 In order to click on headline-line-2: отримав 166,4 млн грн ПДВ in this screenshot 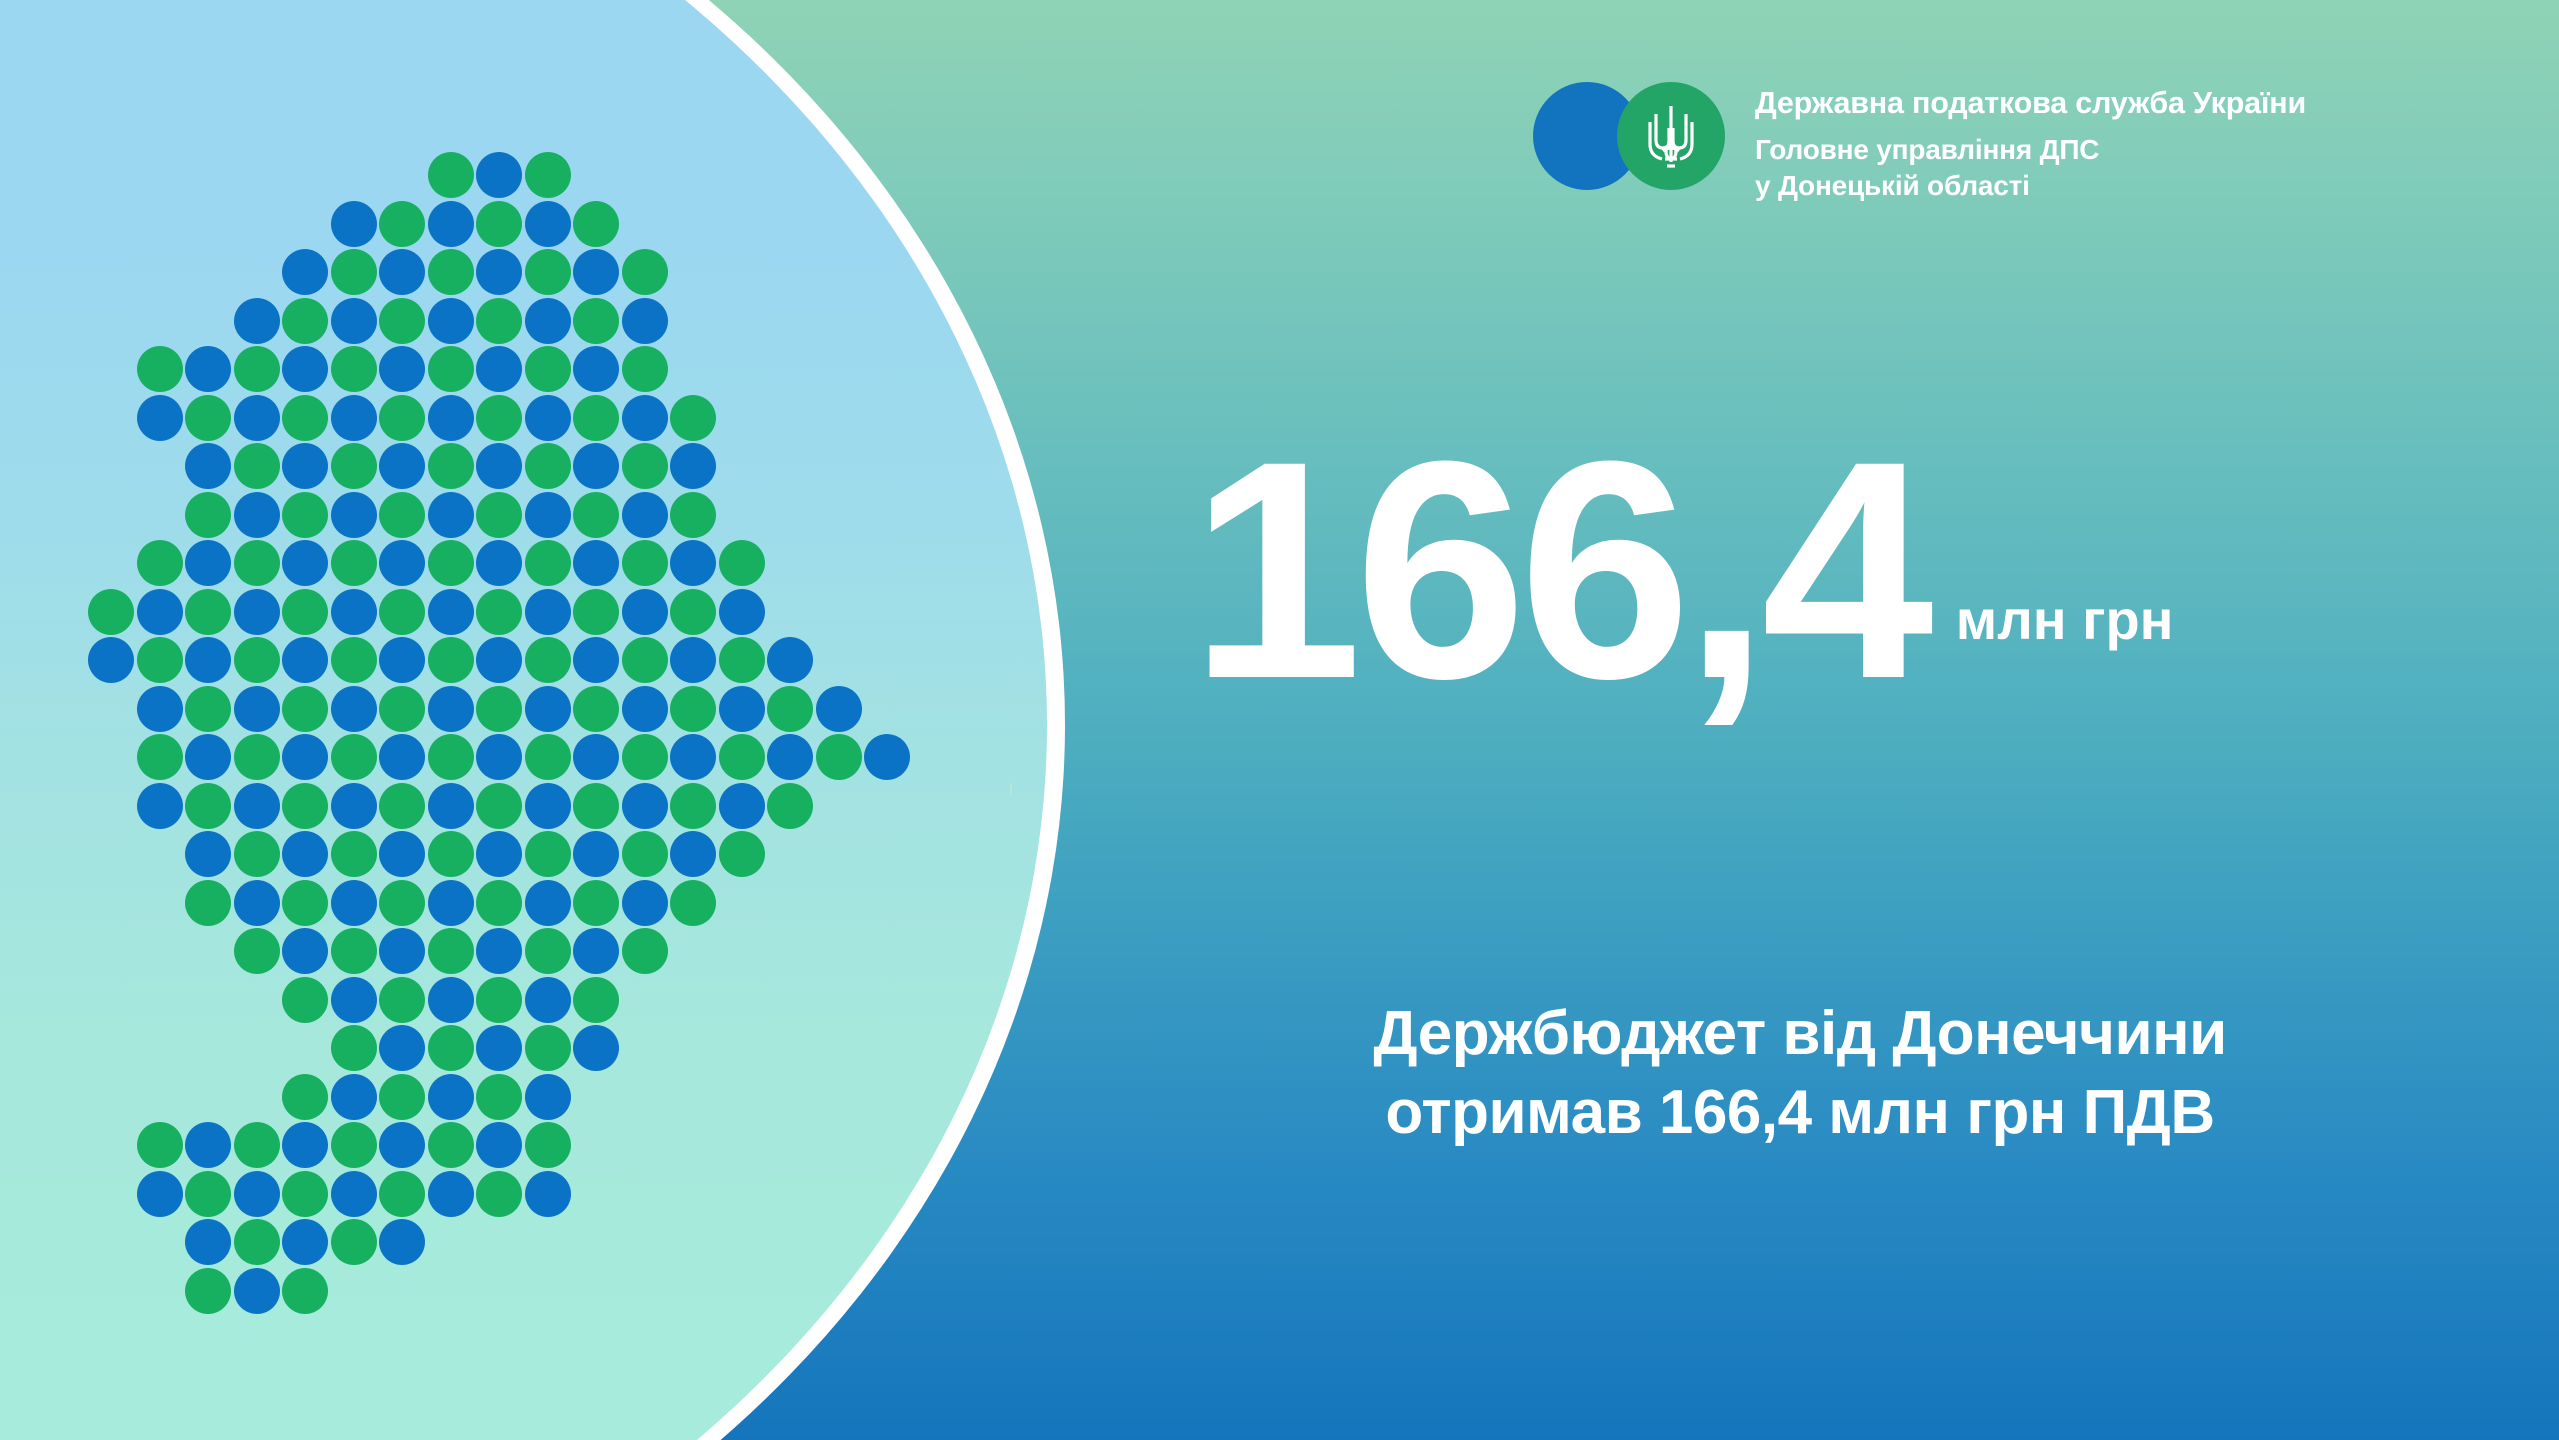, I will do `click(1800, 1112)`.